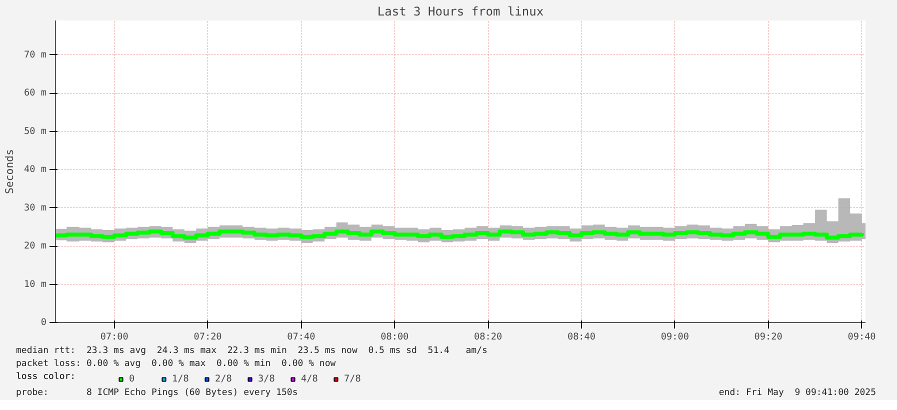 The image size is (897, 410). What do you see at coordinates (310, 379) in the screenshot?
I see `legend-label: 4/8` at bounding box center [310, 379].